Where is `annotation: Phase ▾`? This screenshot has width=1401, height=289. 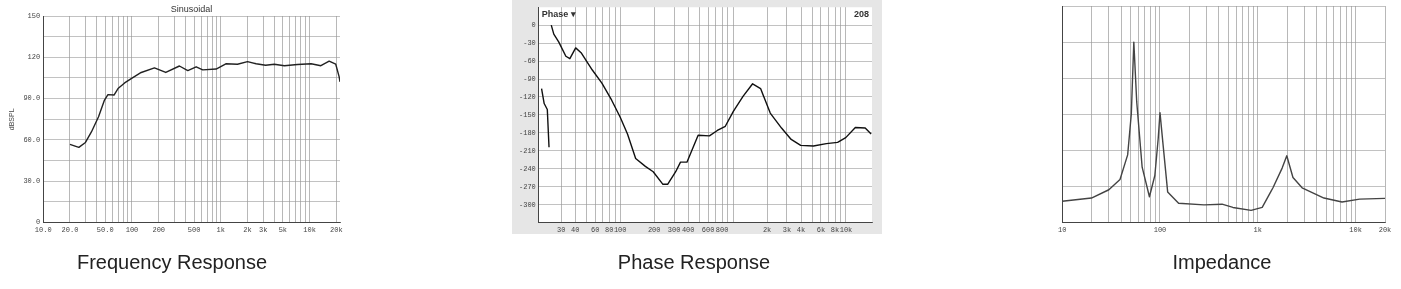
annotation: Phase ▾ is located at coordinates (558, 14).